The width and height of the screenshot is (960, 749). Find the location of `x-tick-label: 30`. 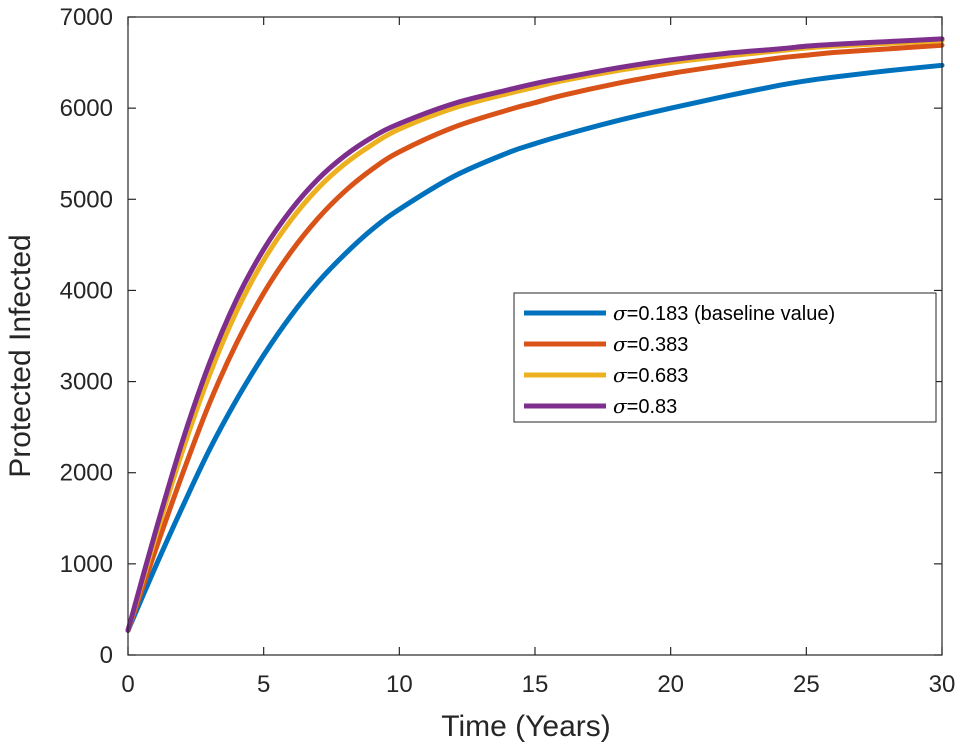

x-tick-label: 30 is located at coordinates (942, 684).